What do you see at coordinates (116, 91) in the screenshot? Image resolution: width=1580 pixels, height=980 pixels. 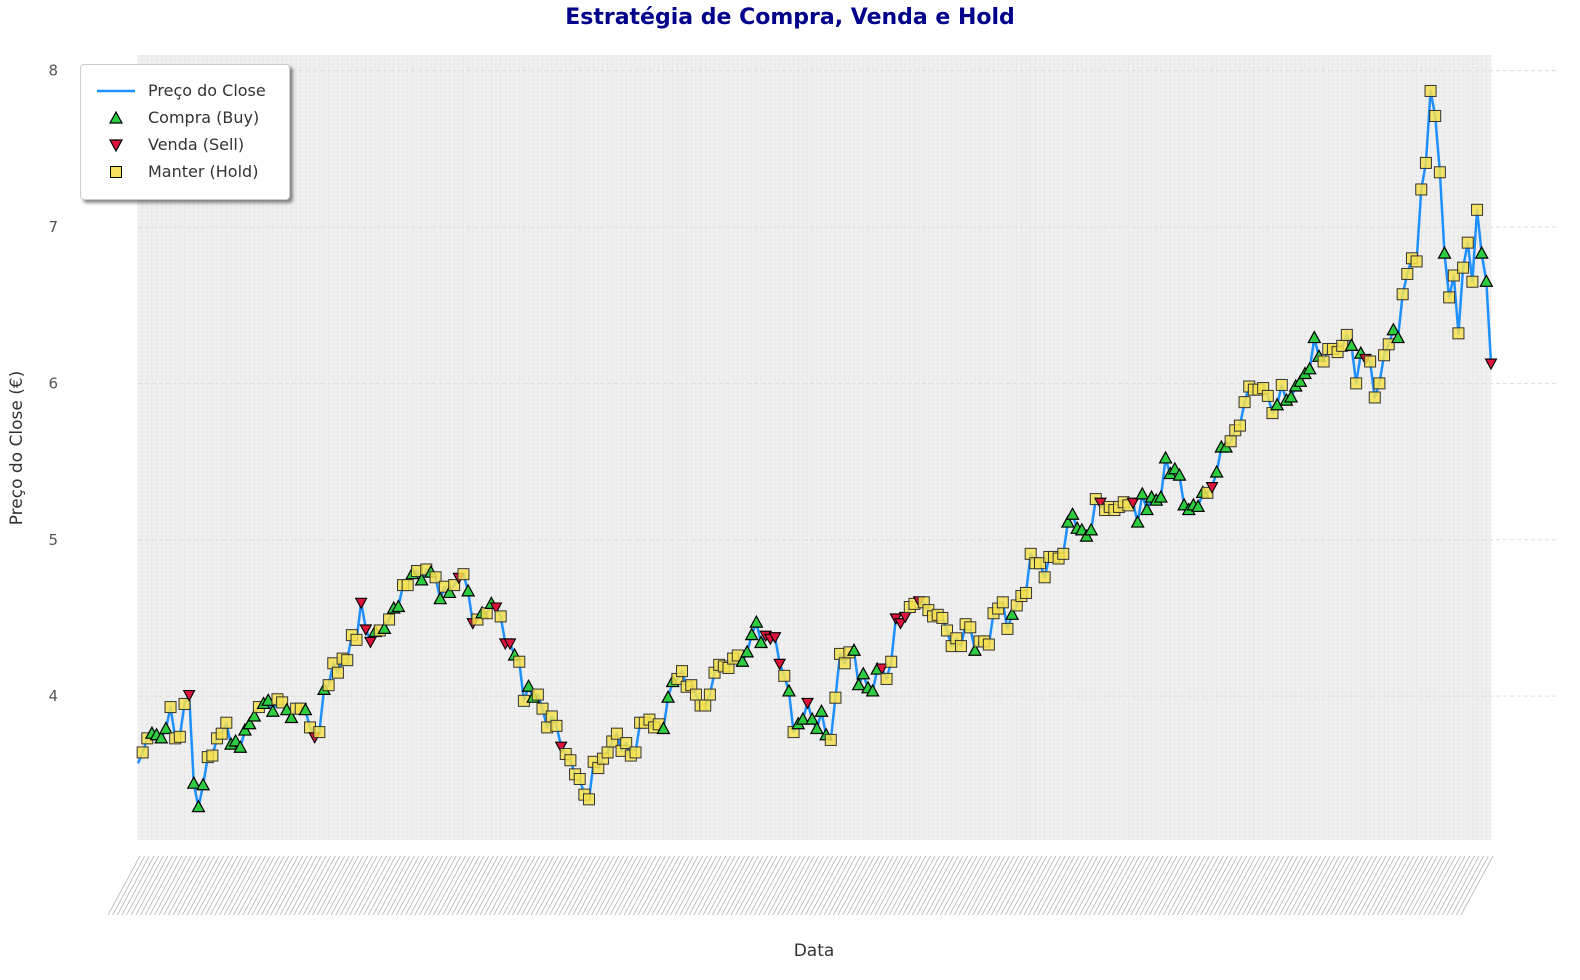 I see `line-icon` at bounding box center [116, 91].